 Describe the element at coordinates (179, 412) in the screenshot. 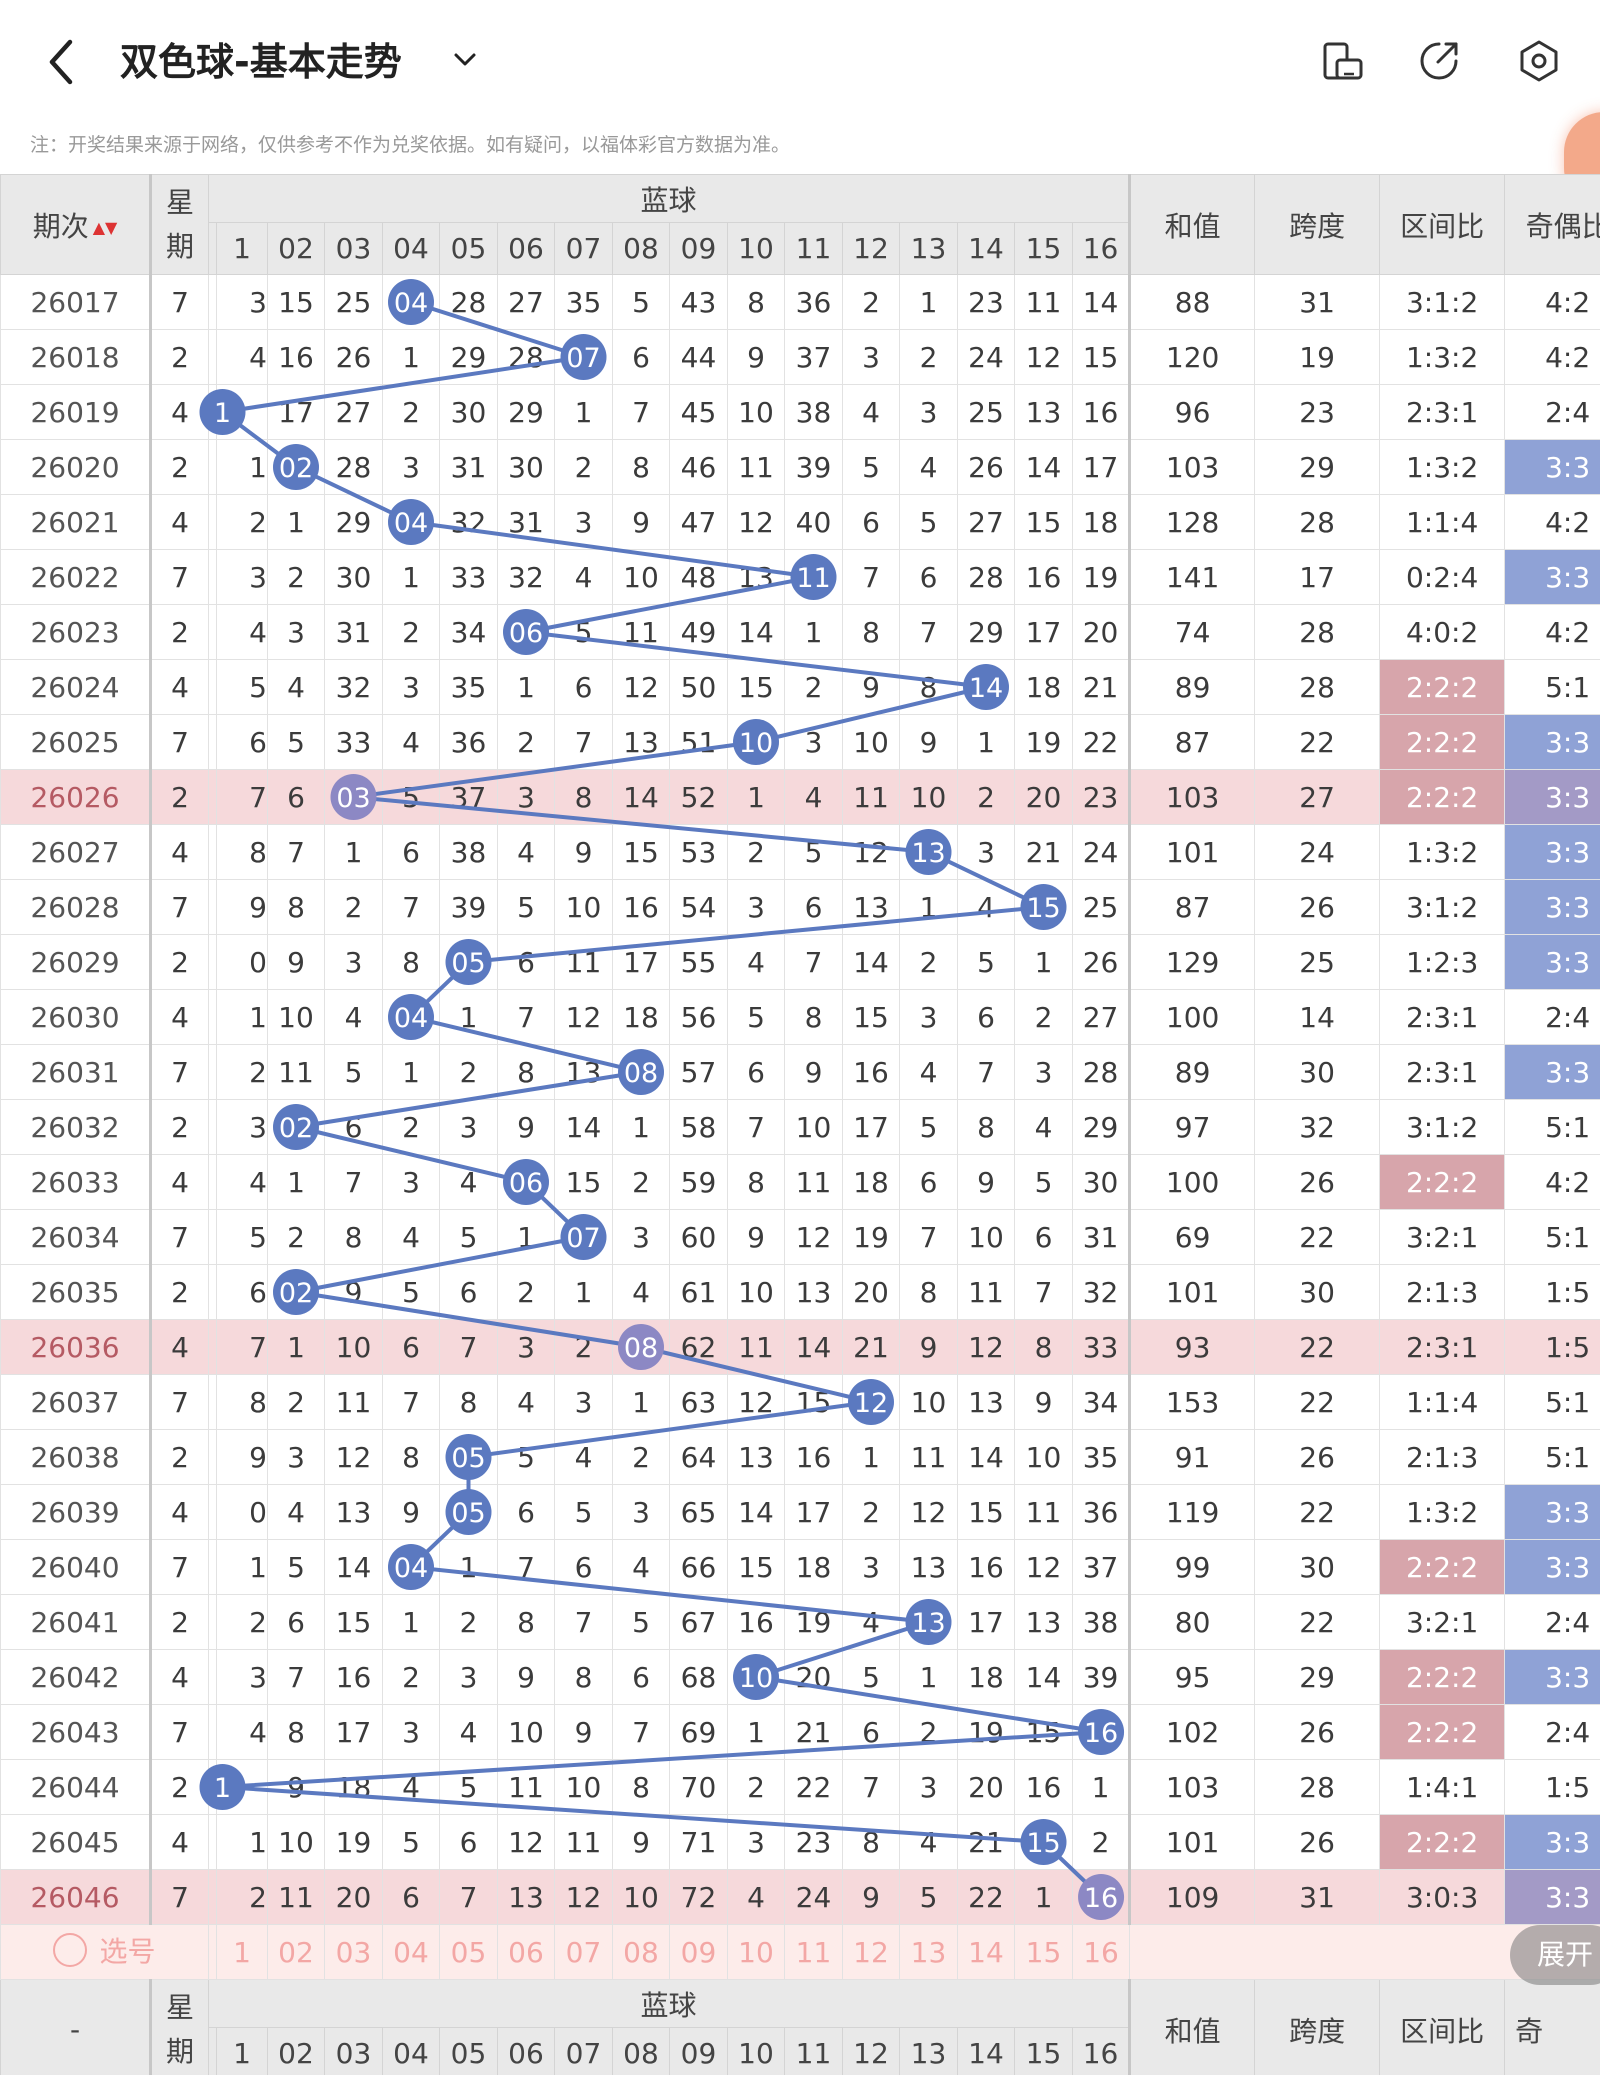

I see `week-cell: 4` at that location.